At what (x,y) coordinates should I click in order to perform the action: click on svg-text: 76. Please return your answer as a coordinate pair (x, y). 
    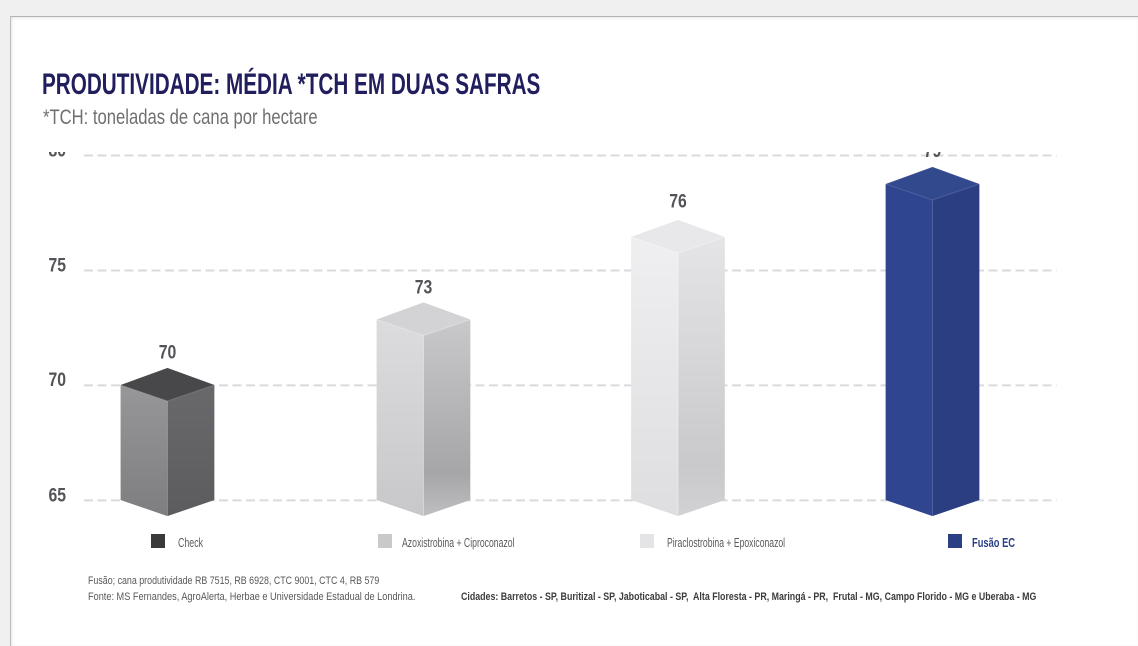
    Looking at the image, I should click on (678, 201).